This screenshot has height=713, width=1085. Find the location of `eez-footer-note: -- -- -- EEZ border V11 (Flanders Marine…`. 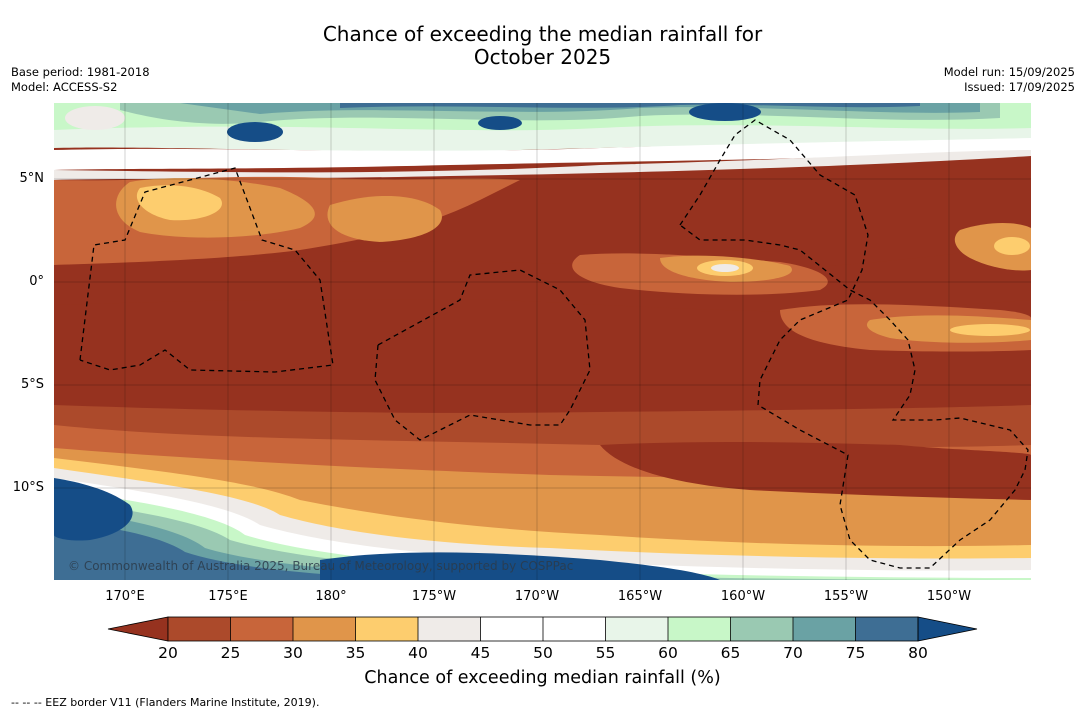

eez-footer-note: -- -- -- EEZ border V11 (Flanders Marine… is located at coordinates (165, 702).